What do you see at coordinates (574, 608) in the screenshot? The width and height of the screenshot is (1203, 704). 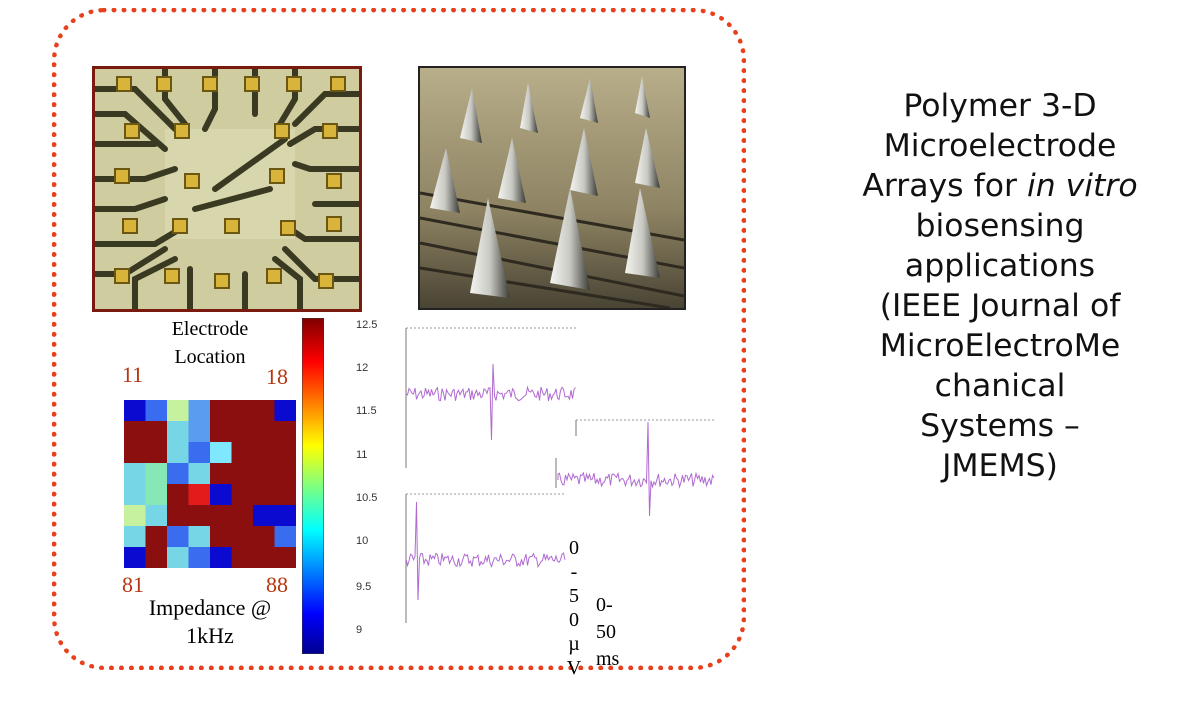 I see `amplitude-scale-label: 0 - 5 0 µ V` at bounding box center [574, 608].